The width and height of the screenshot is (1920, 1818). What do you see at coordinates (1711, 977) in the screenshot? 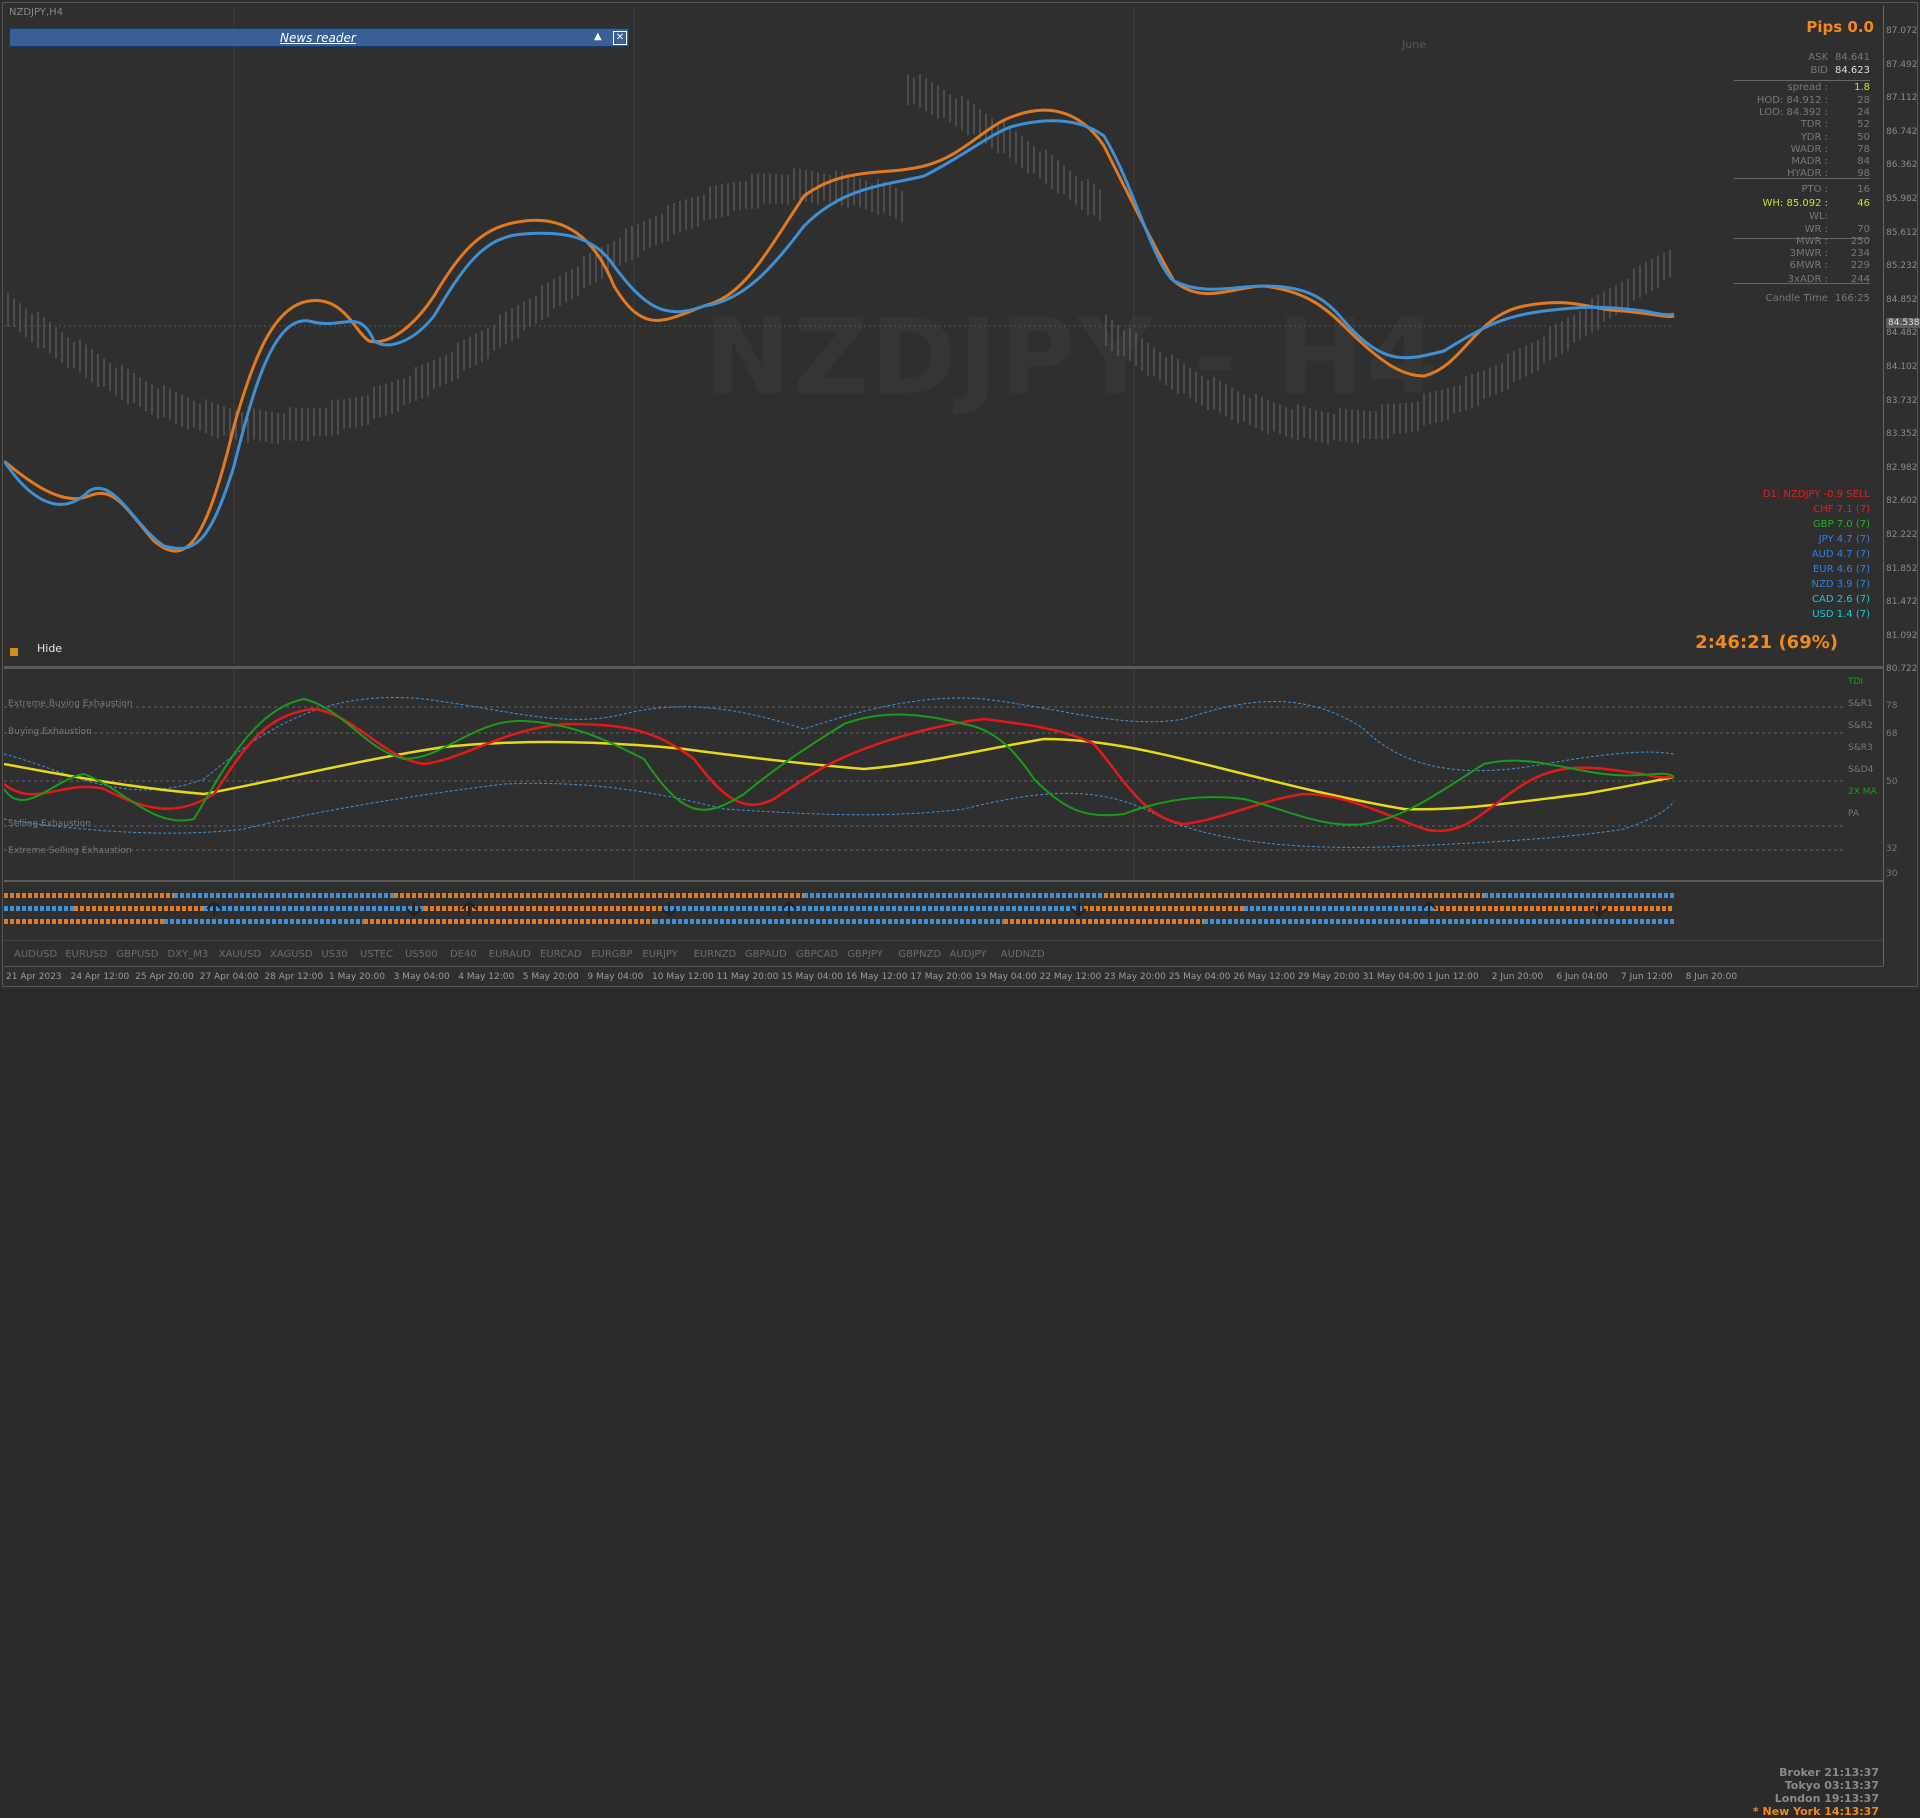
I see `time-tick: 8 Jun 20:00` at bounding box center [1711, 977].